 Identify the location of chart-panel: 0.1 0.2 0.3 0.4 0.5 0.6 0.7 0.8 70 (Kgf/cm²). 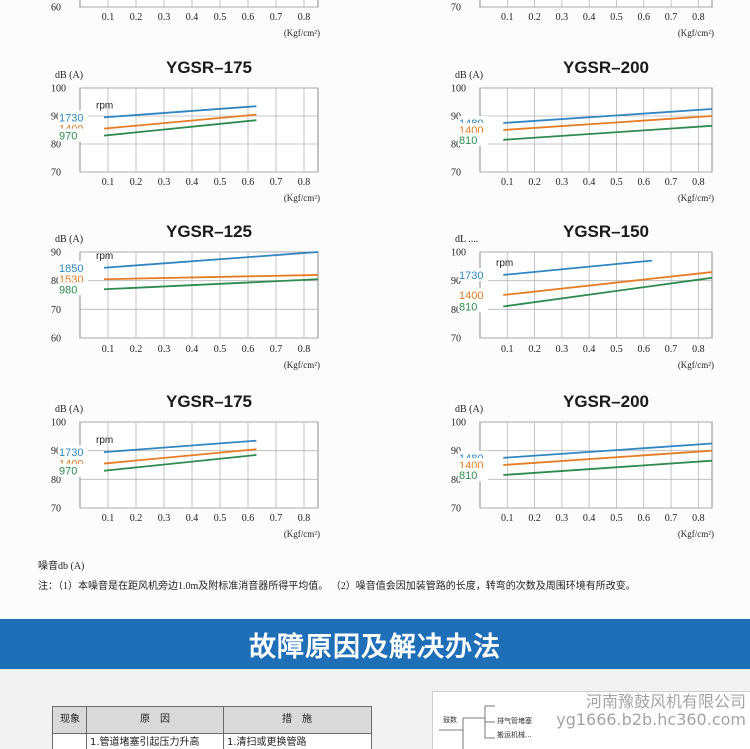
(582, 19).